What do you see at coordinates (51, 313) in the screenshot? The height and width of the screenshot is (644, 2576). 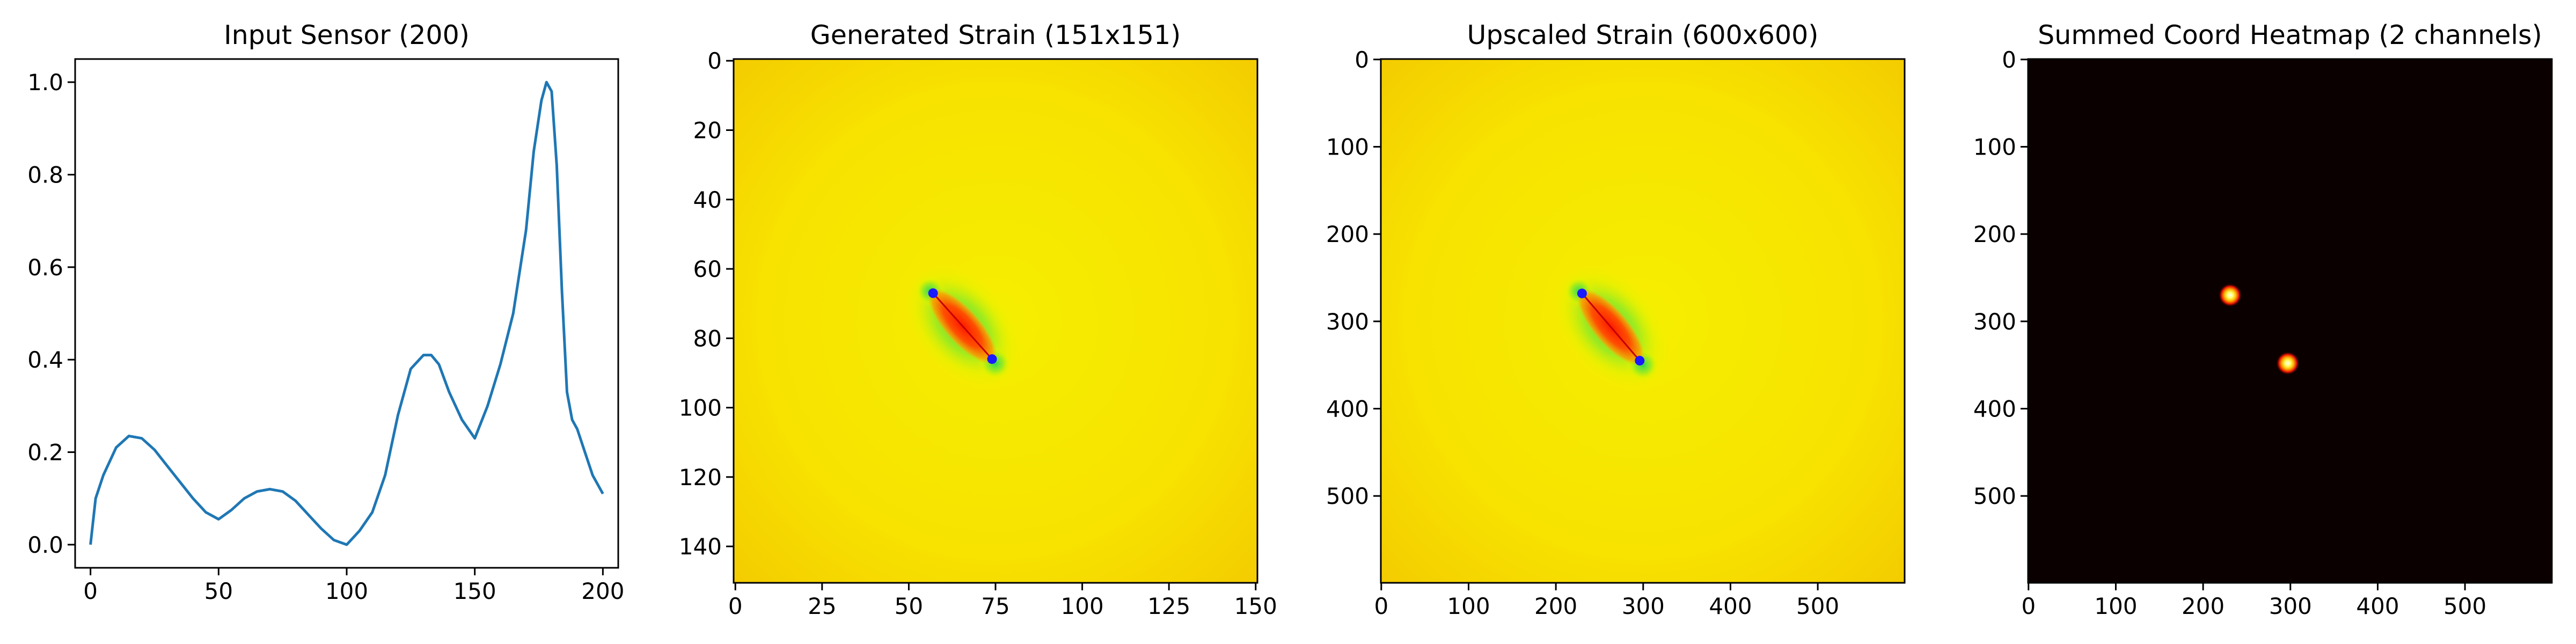 I see `y-axis: 0.0 0.2 0.4 0.6 0.8 1.0` at bounding box center [51, 313].